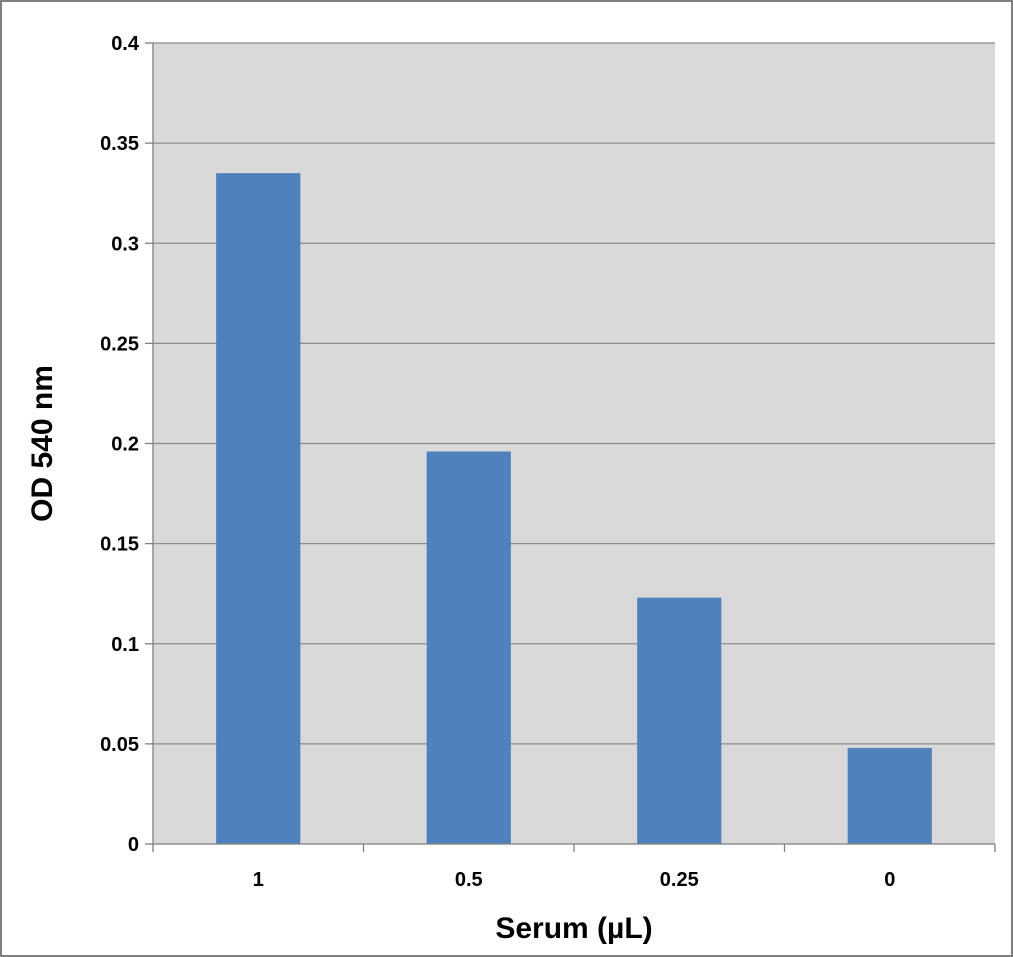 The width and height of the screenshot is (1013, 957). I want to click on y-tick-label: 0.15, so click(119, 545).